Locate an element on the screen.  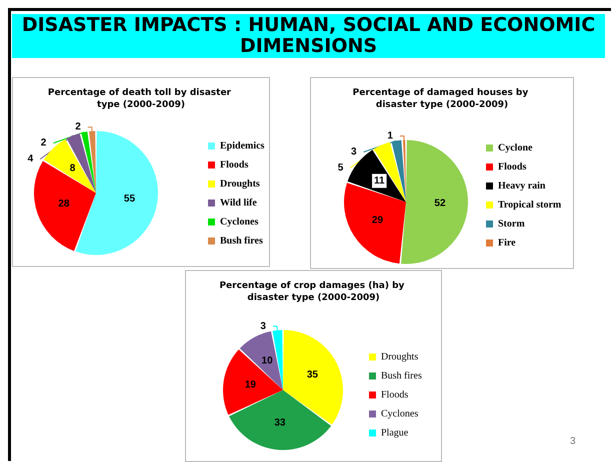
data-label: 11 is located at coordinates (380, 180).